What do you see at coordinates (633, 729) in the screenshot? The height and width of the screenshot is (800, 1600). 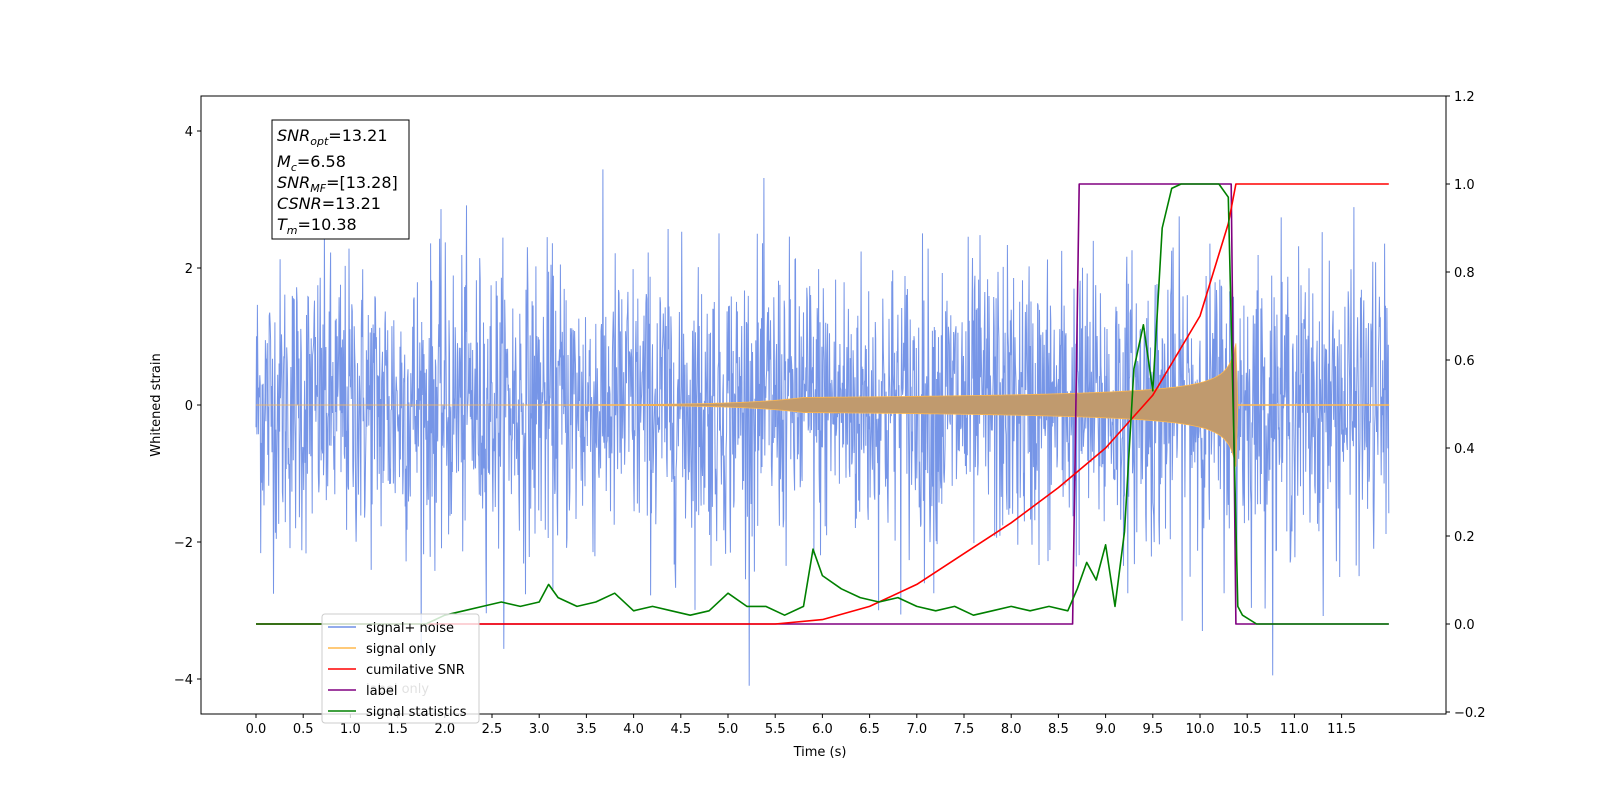 I see `x-tick-label: 4.0` at bounding box center [633, 729].